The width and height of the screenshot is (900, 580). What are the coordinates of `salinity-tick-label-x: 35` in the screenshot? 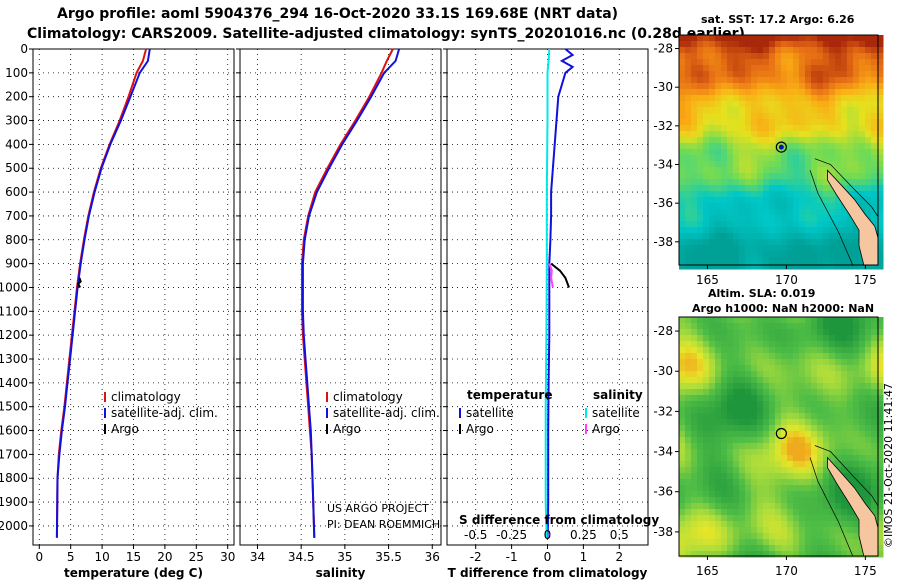 It's located at (344, 557).